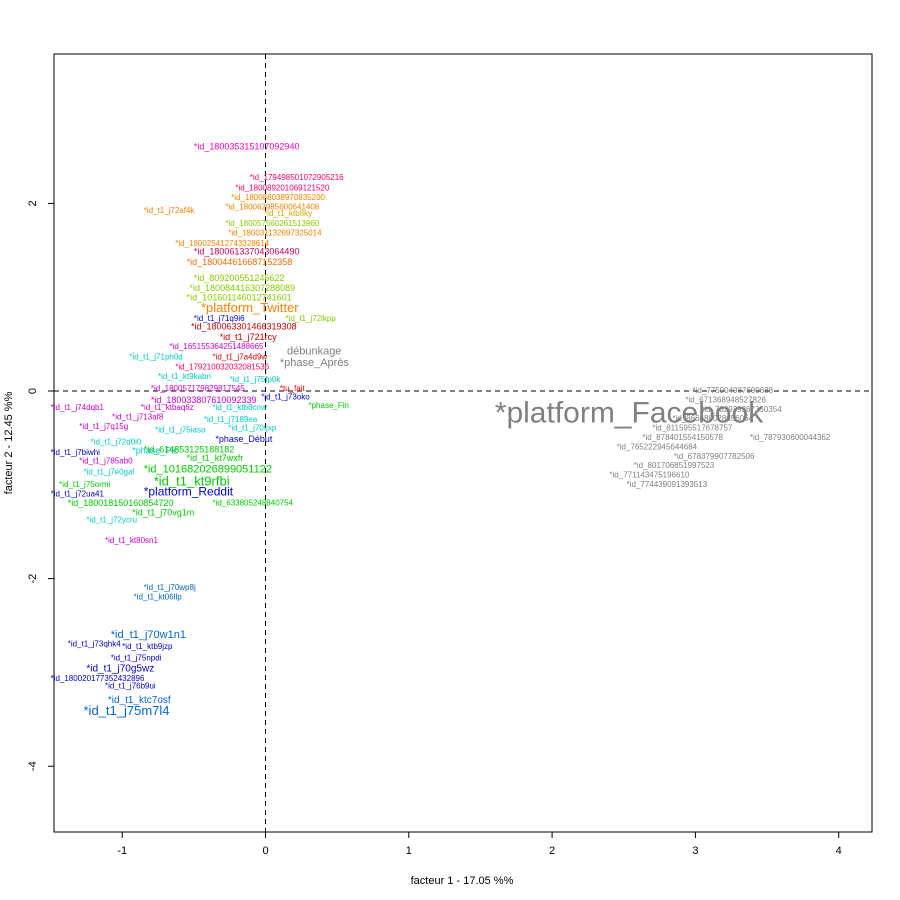 This screenshot has height=900, width=900. What do you see at coordinates (138, 416) in the screenshot?
I see `point-label: *id_t1_j713af8` at bounding box center [138, 416].